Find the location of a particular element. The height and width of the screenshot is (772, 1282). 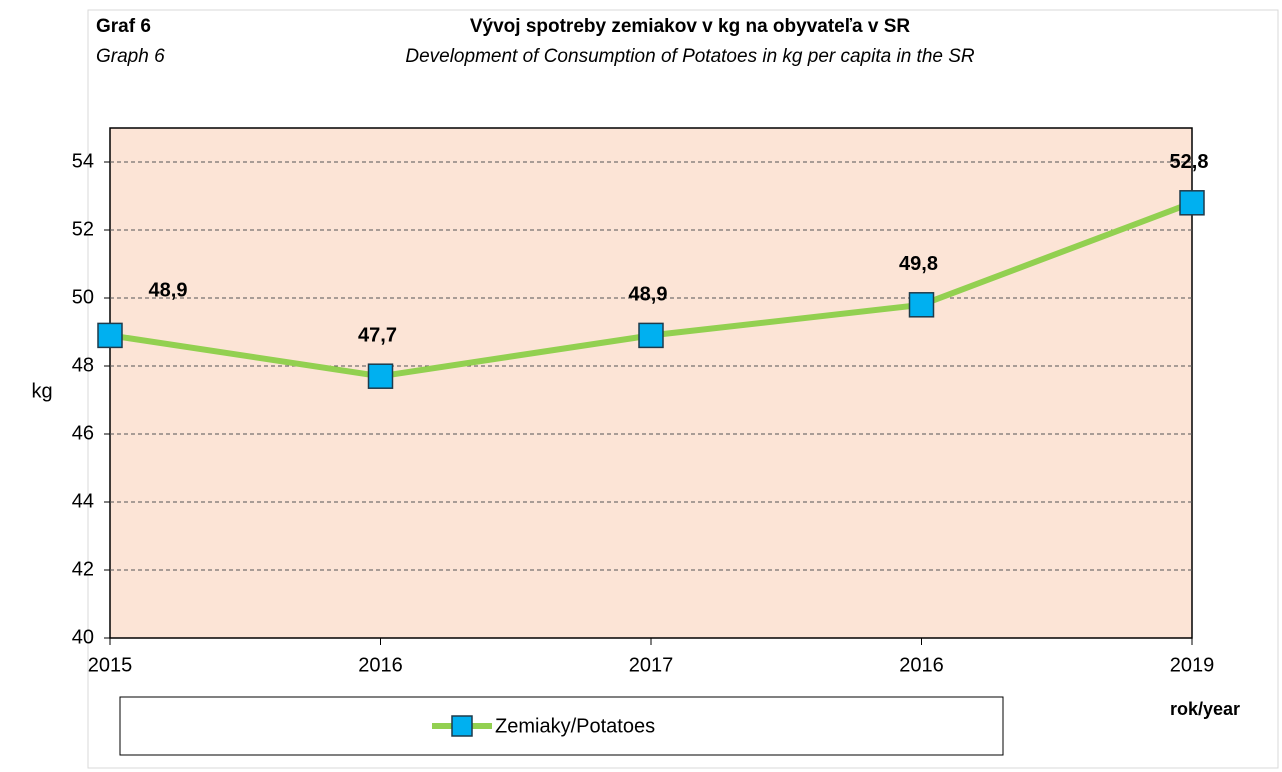

legend-box is located at coordinates (561, 726).